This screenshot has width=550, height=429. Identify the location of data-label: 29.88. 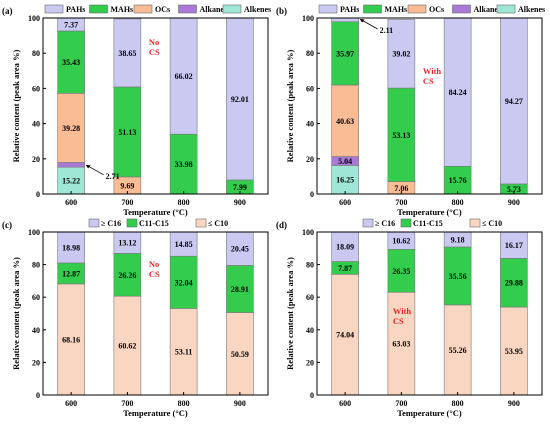
(514, 283).